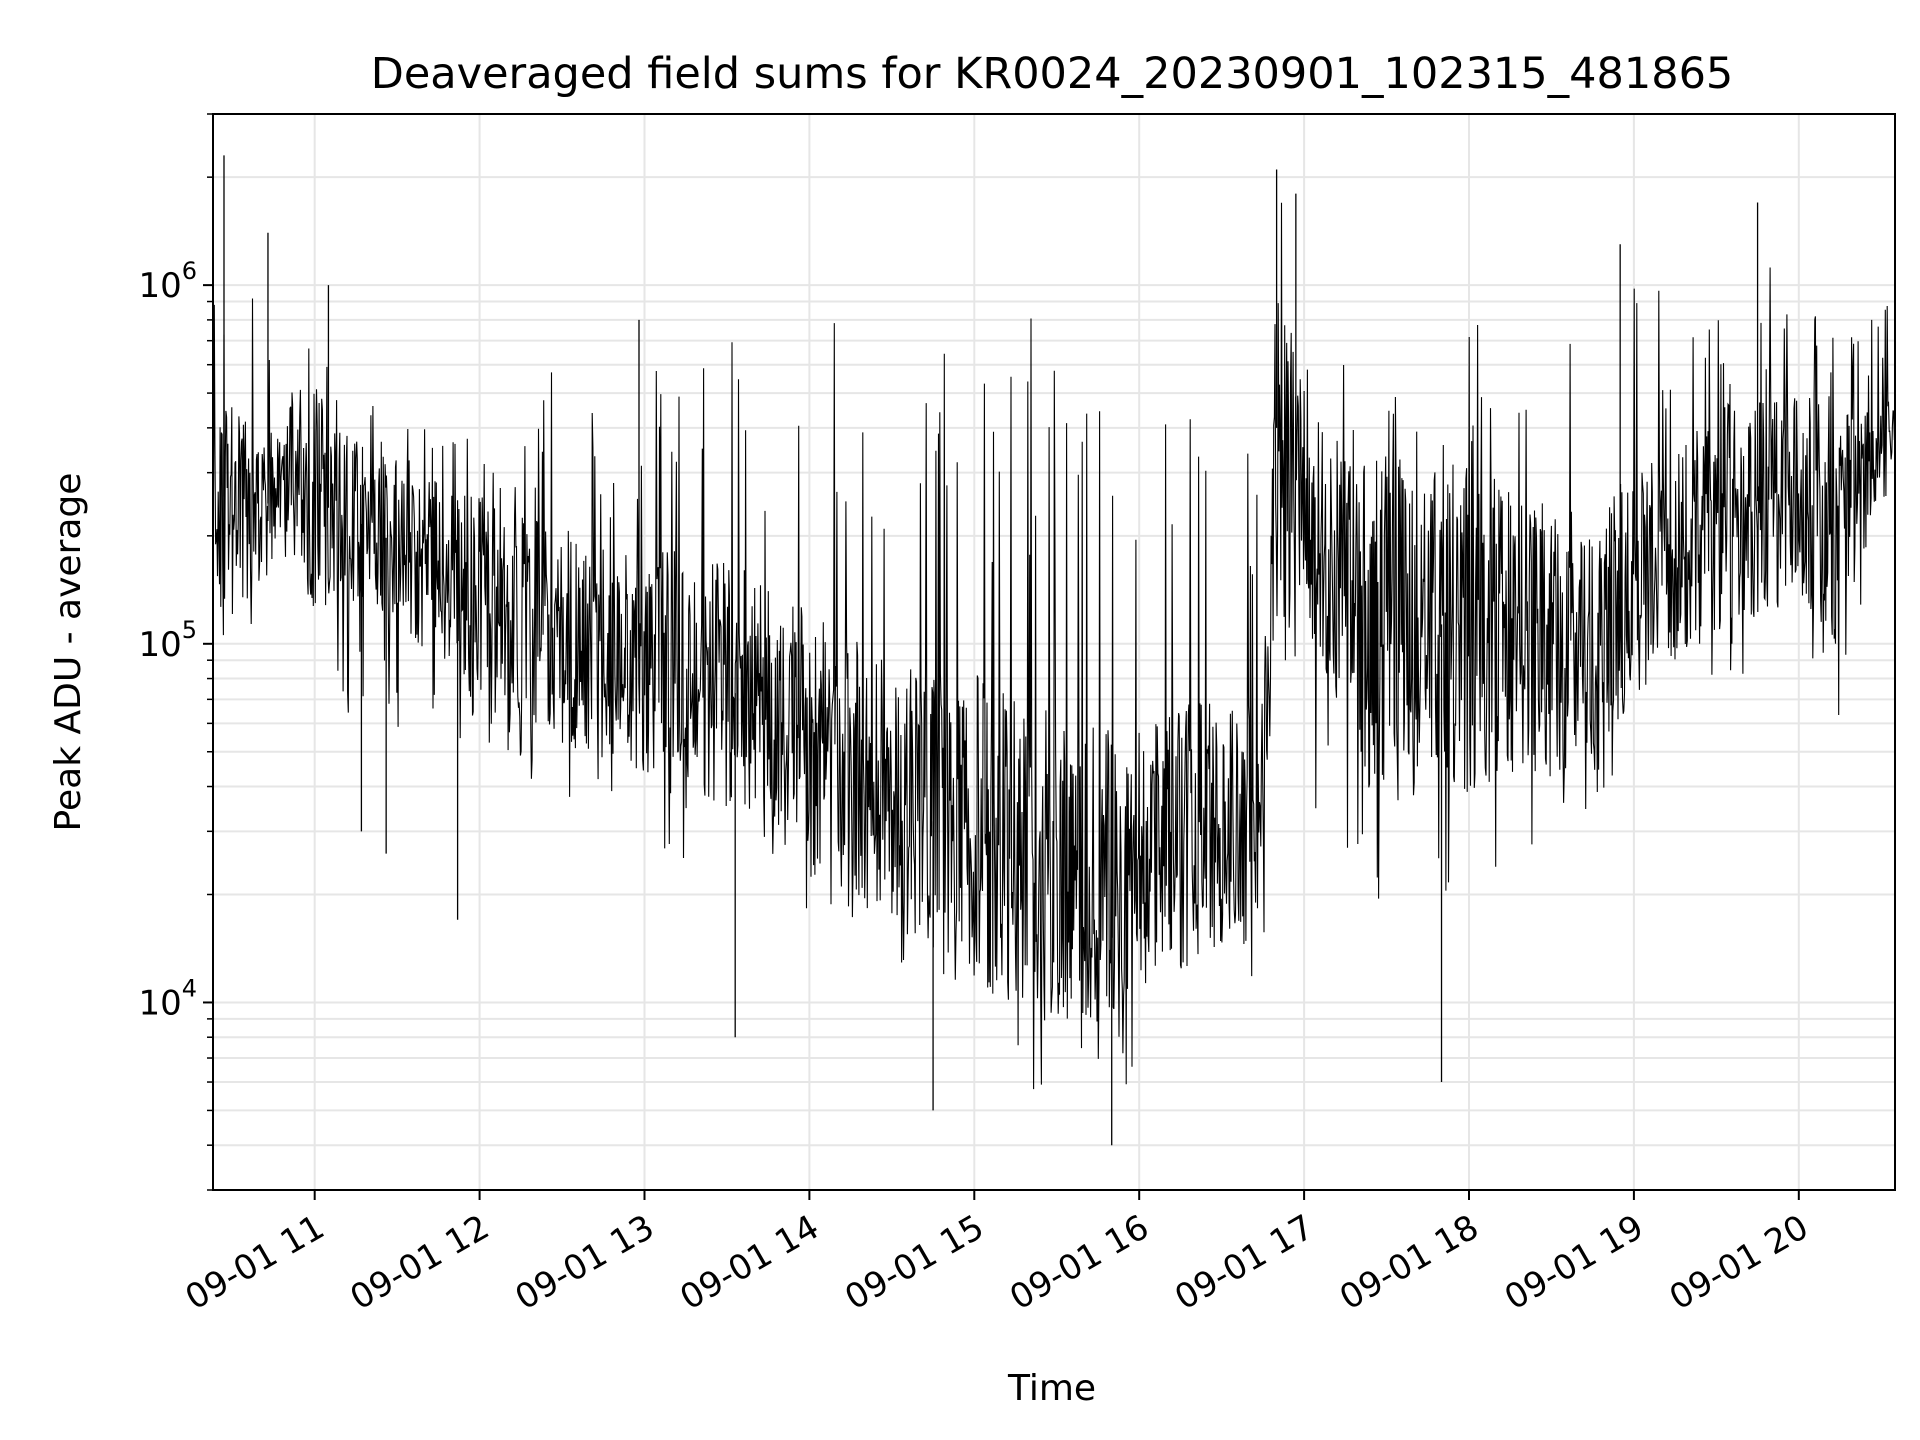  I want to click on y-tick-label: 10⁵, so click(167, 640).